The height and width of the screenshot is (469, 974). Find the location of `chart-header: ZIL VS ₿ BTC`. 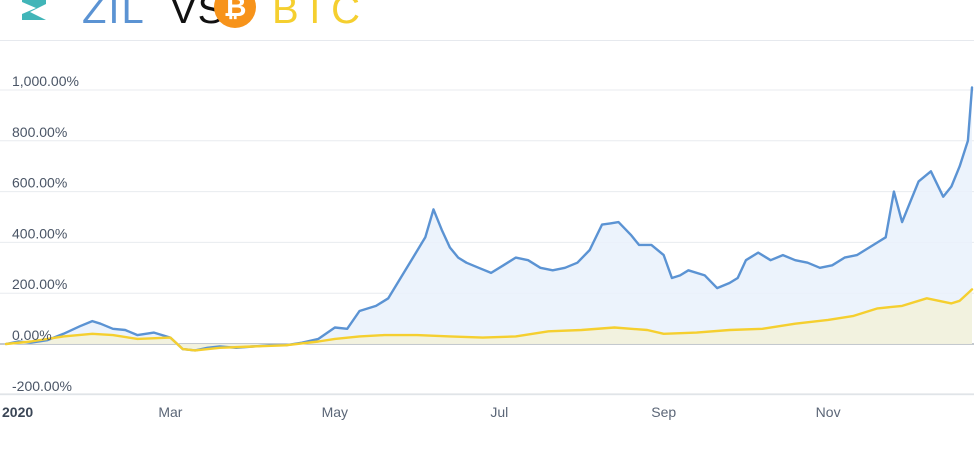

chart-header: ZIL VS ₿ BTC is located at coordinates (487, 20).